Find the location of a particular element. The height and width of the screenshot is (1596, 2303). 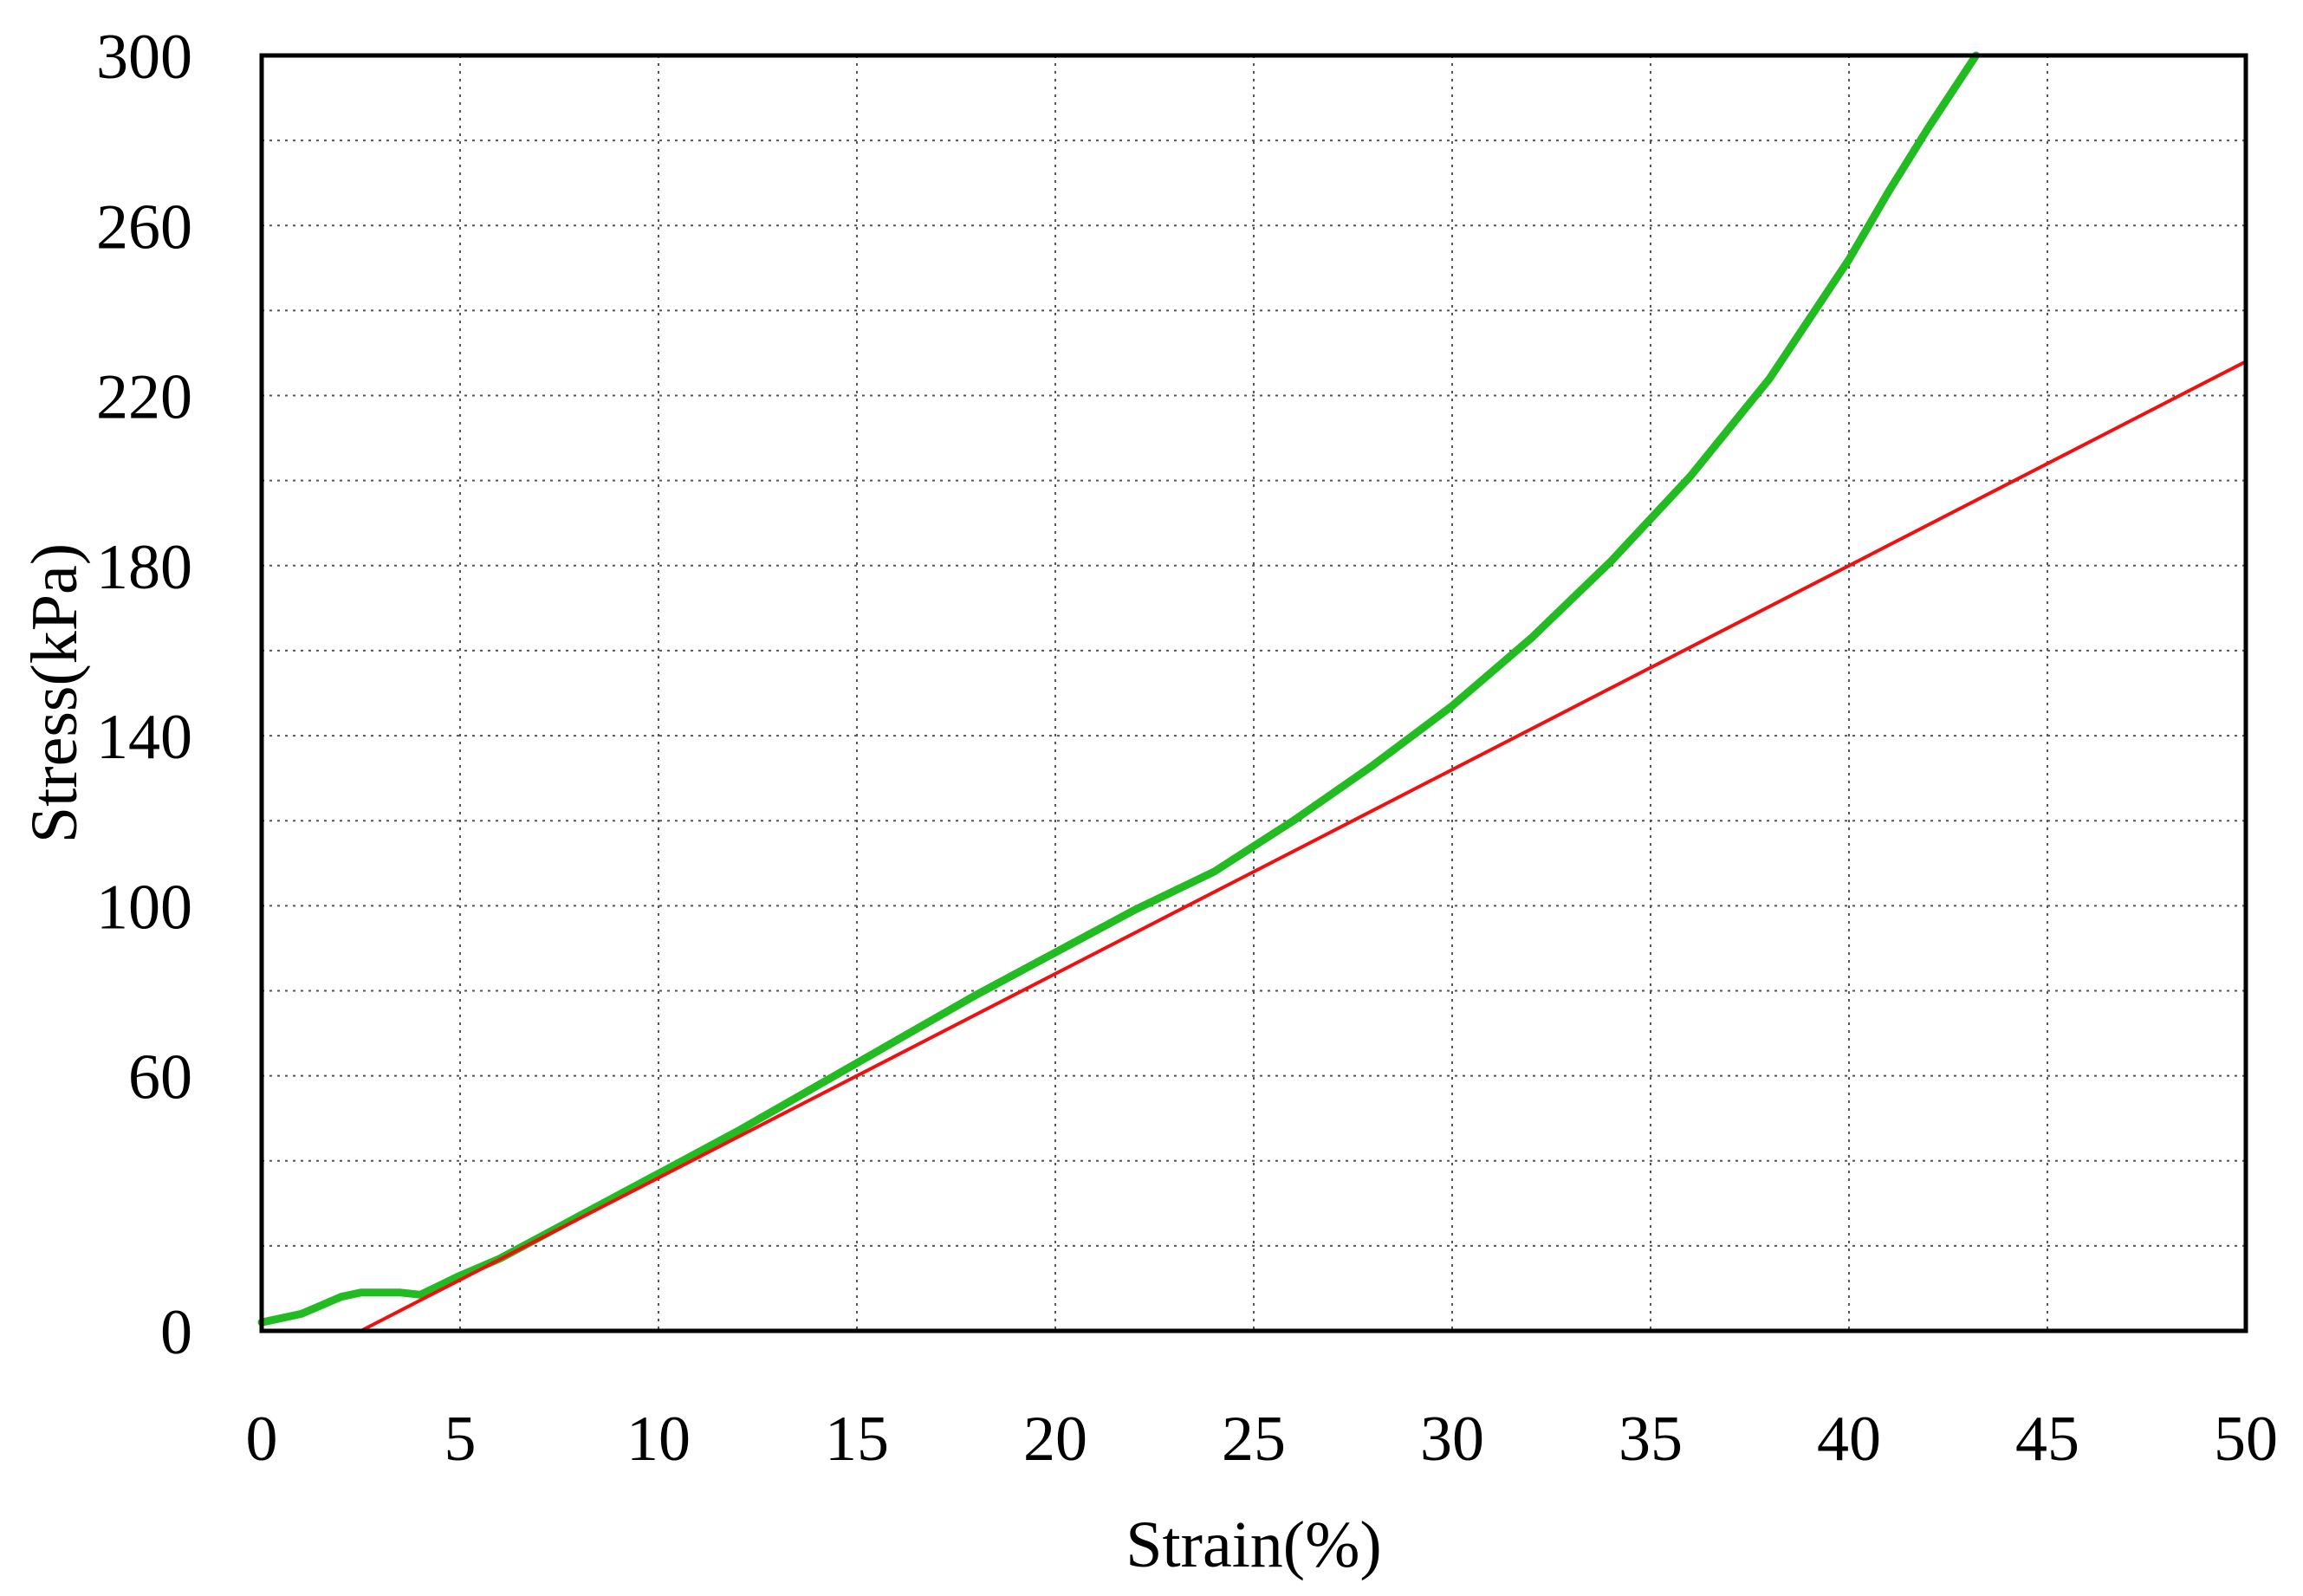

x-tick-label: 30 is located at coordinates (1452, 1439).